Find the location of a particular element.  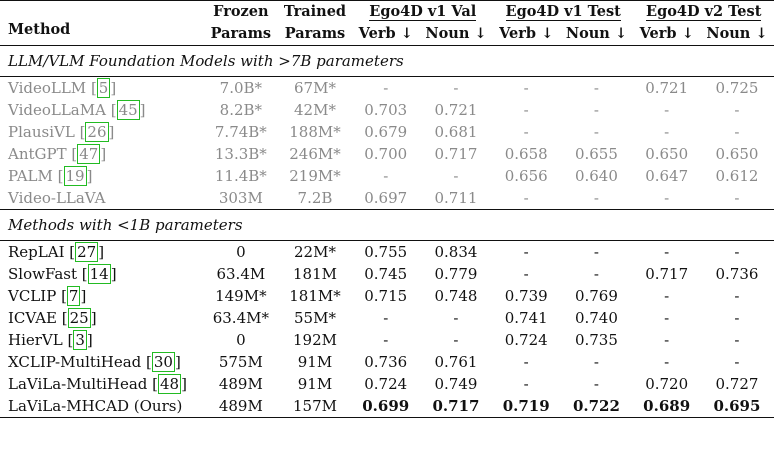

citation-link: 30 is located at coordinates (163, 362).